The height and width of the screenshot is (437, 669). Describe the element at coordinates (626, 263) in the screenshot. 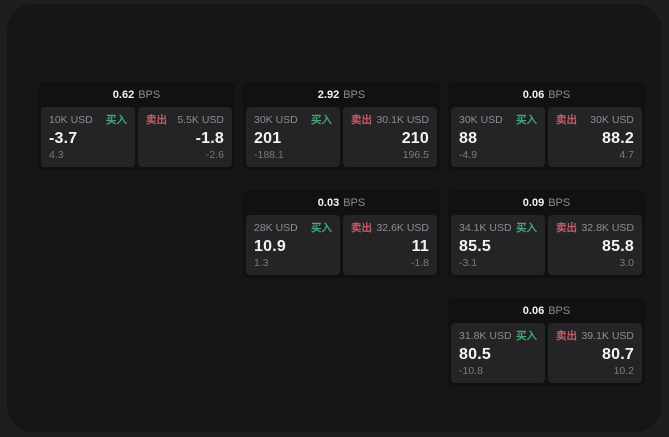

I see `sell-delta: 3.0` at that location.